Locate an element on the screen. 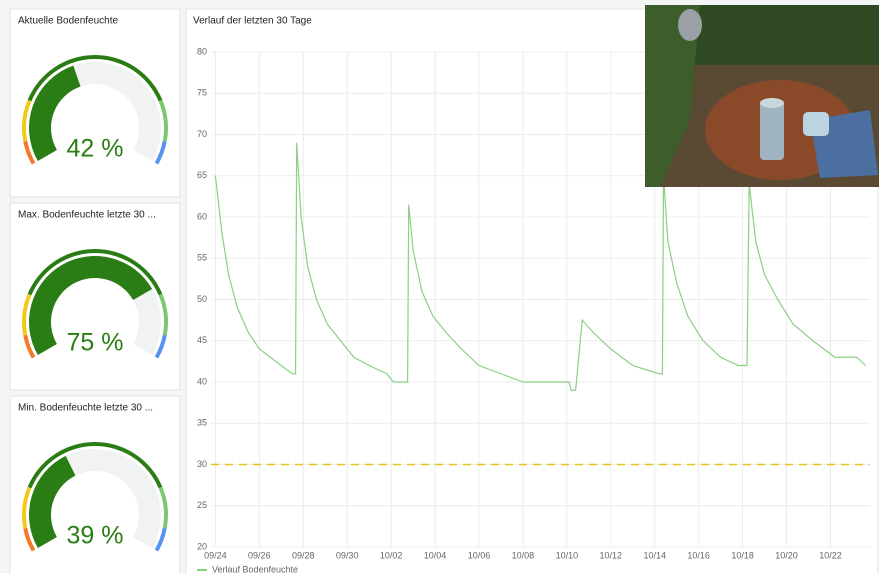 This screenshot has width=879, height=573. photo-cap is located at coordinates (816, 124).